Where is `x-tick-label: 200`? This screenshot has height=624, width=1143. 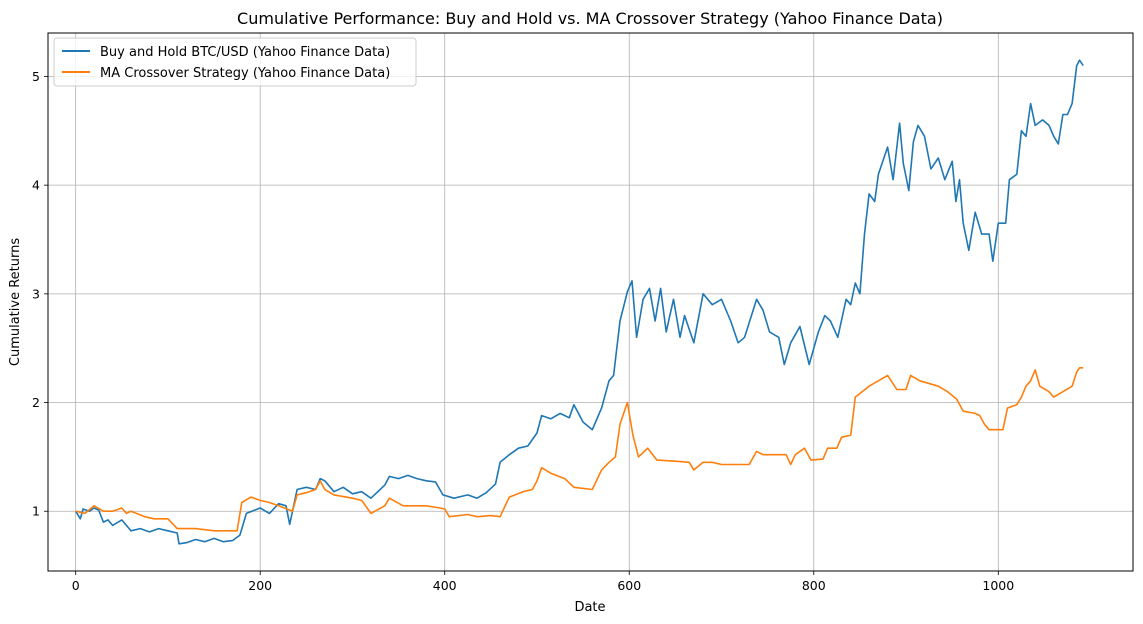
x-tick-label: 200 is located at coordinates (260, 585).